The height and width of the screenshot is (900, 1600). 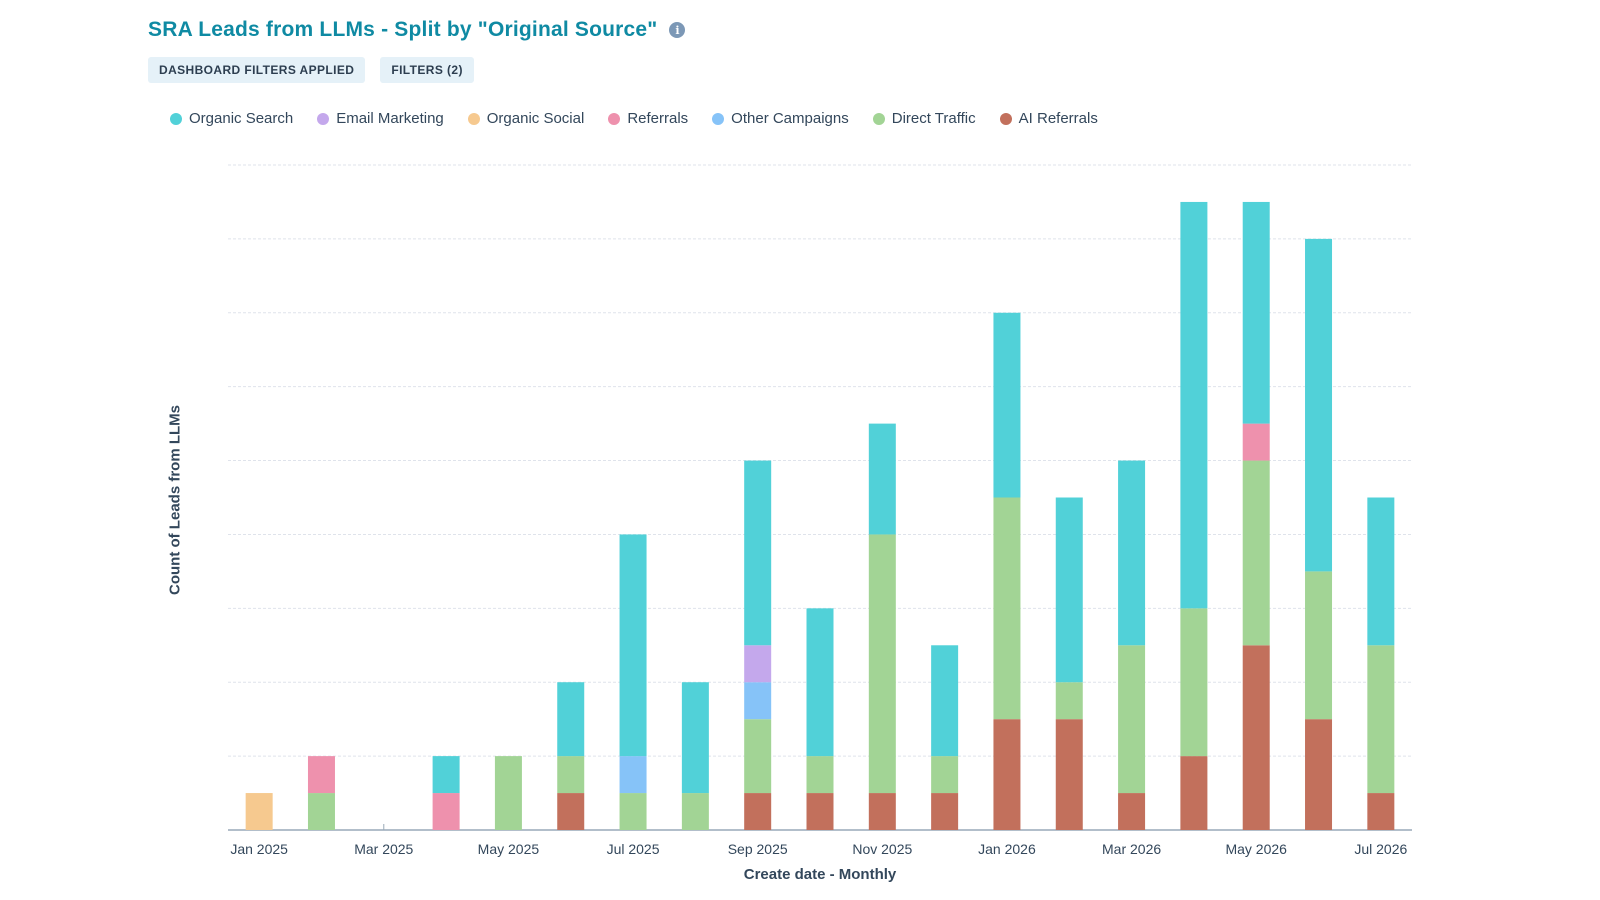 What do you see at coordinates (509, 849) in the screenshot?
I see `x-tick-label: May 2025` at bounding box center [509, 849].